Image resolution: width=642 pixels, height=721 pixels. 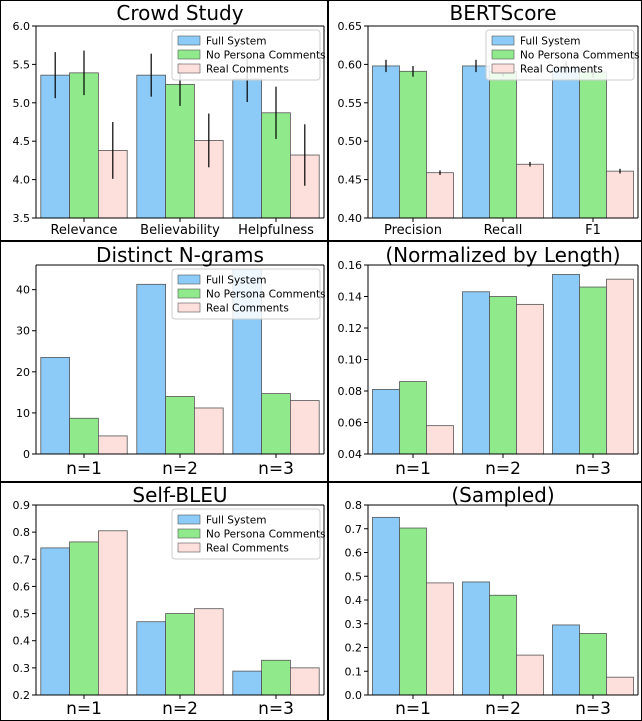 I want to click on y-tick-label: 0.45, so click(x=350, y=180).